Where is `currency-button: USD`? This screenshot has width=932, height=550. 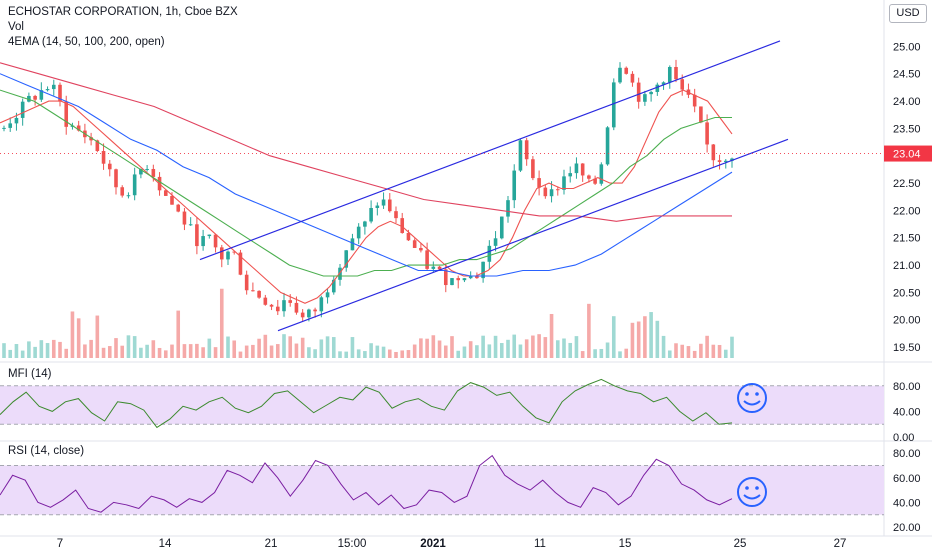 currency-button: USD is located at coordinates (908, 13).